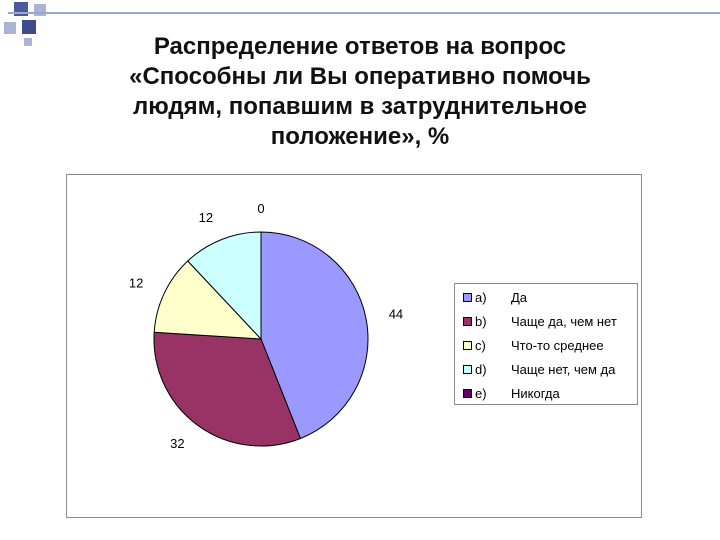 The height and width of the screenshot is (540, 720). What do you see at coordinates (481, 321) in the screenshot?
I see `legend-letter: b)` at bounding box center [481, 321].